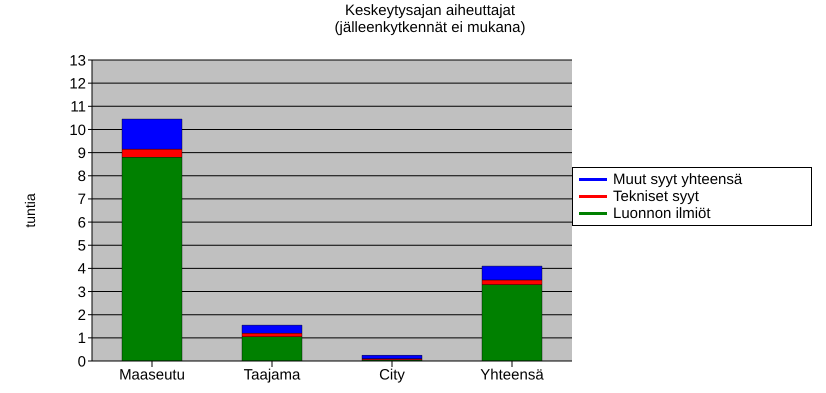 This screenshot has height=393, width=826. What do you see at coordinates (82, 361) in the screenshot?
I see `y-tick-label: 0` at bounding box center [82, 361].